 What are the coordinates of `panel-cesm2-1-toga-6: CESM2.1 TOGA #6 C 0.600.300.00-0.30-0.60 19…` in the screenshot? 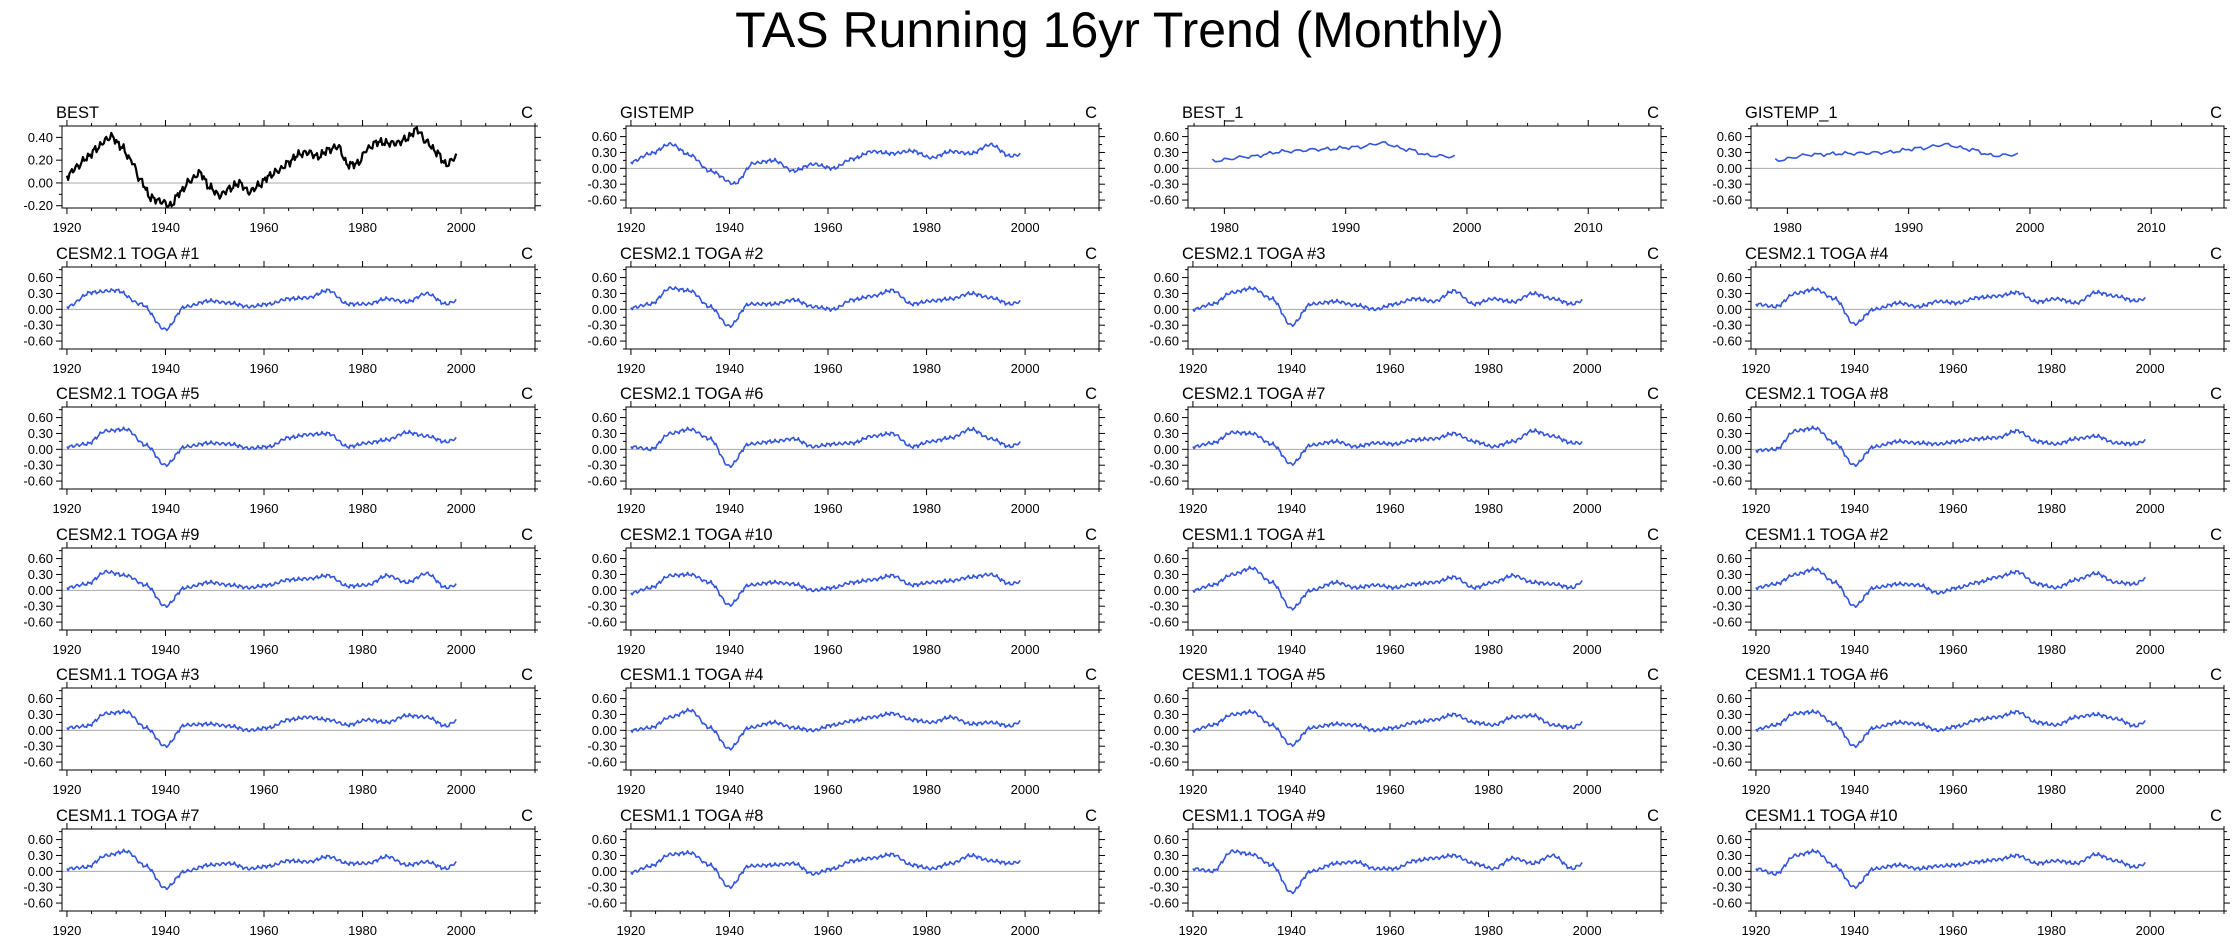 It's located at (846, 450).